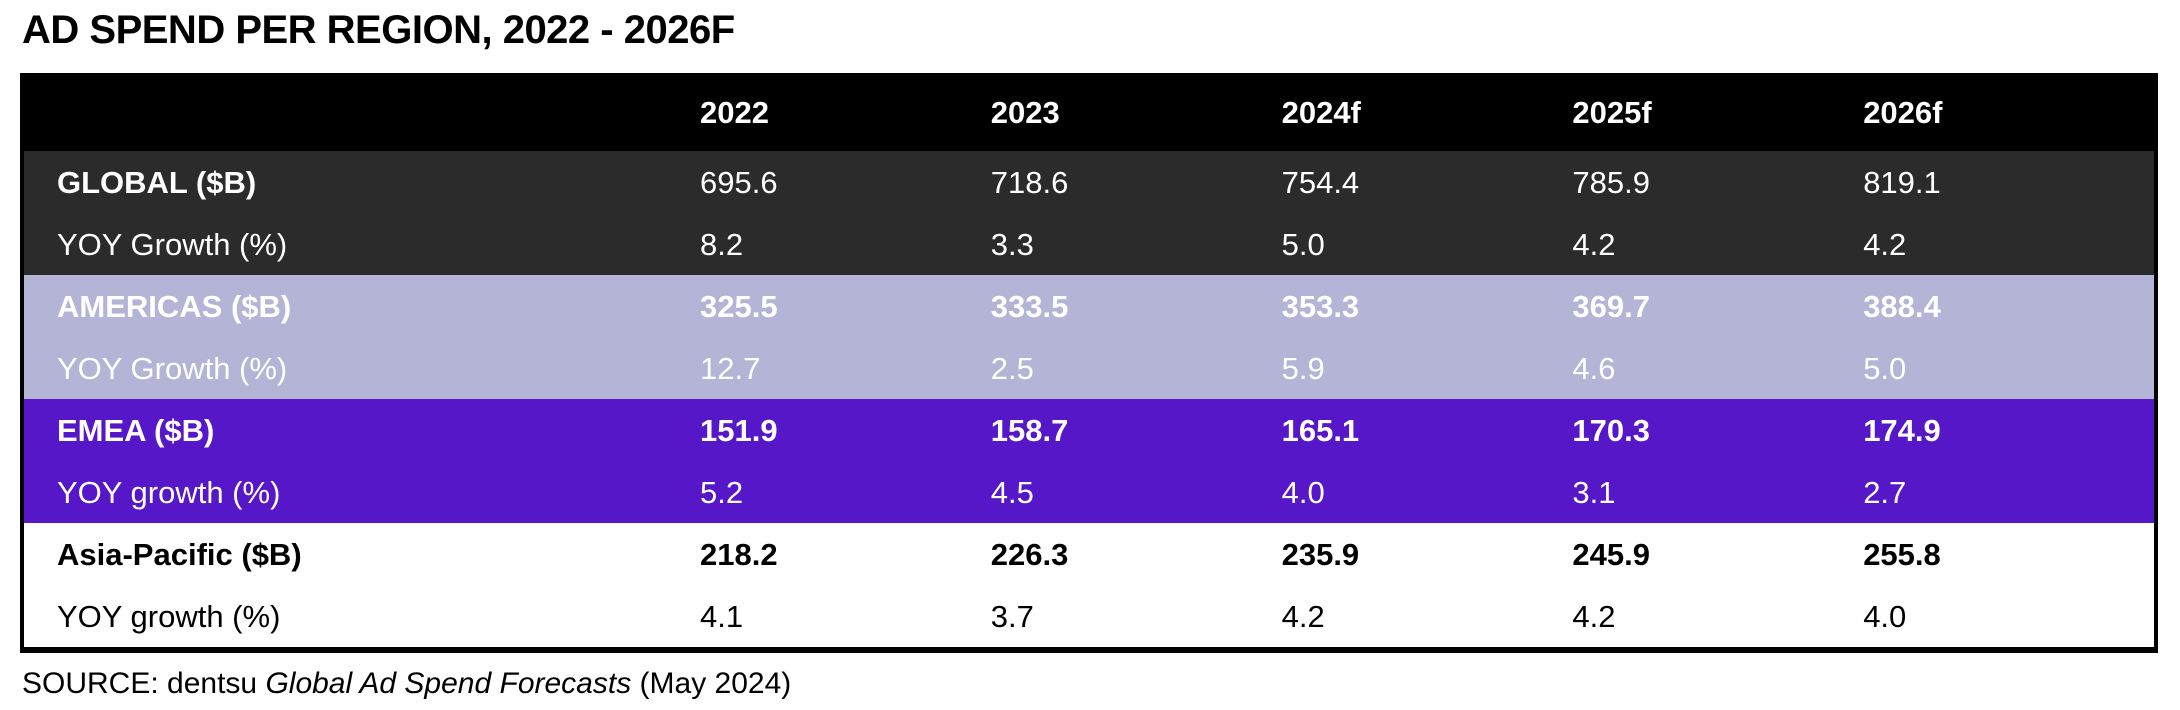 Image resolution: width=2180 pixels, height=710 pixels. I want to click on cell-value: 3.7, so click(1012, 616).